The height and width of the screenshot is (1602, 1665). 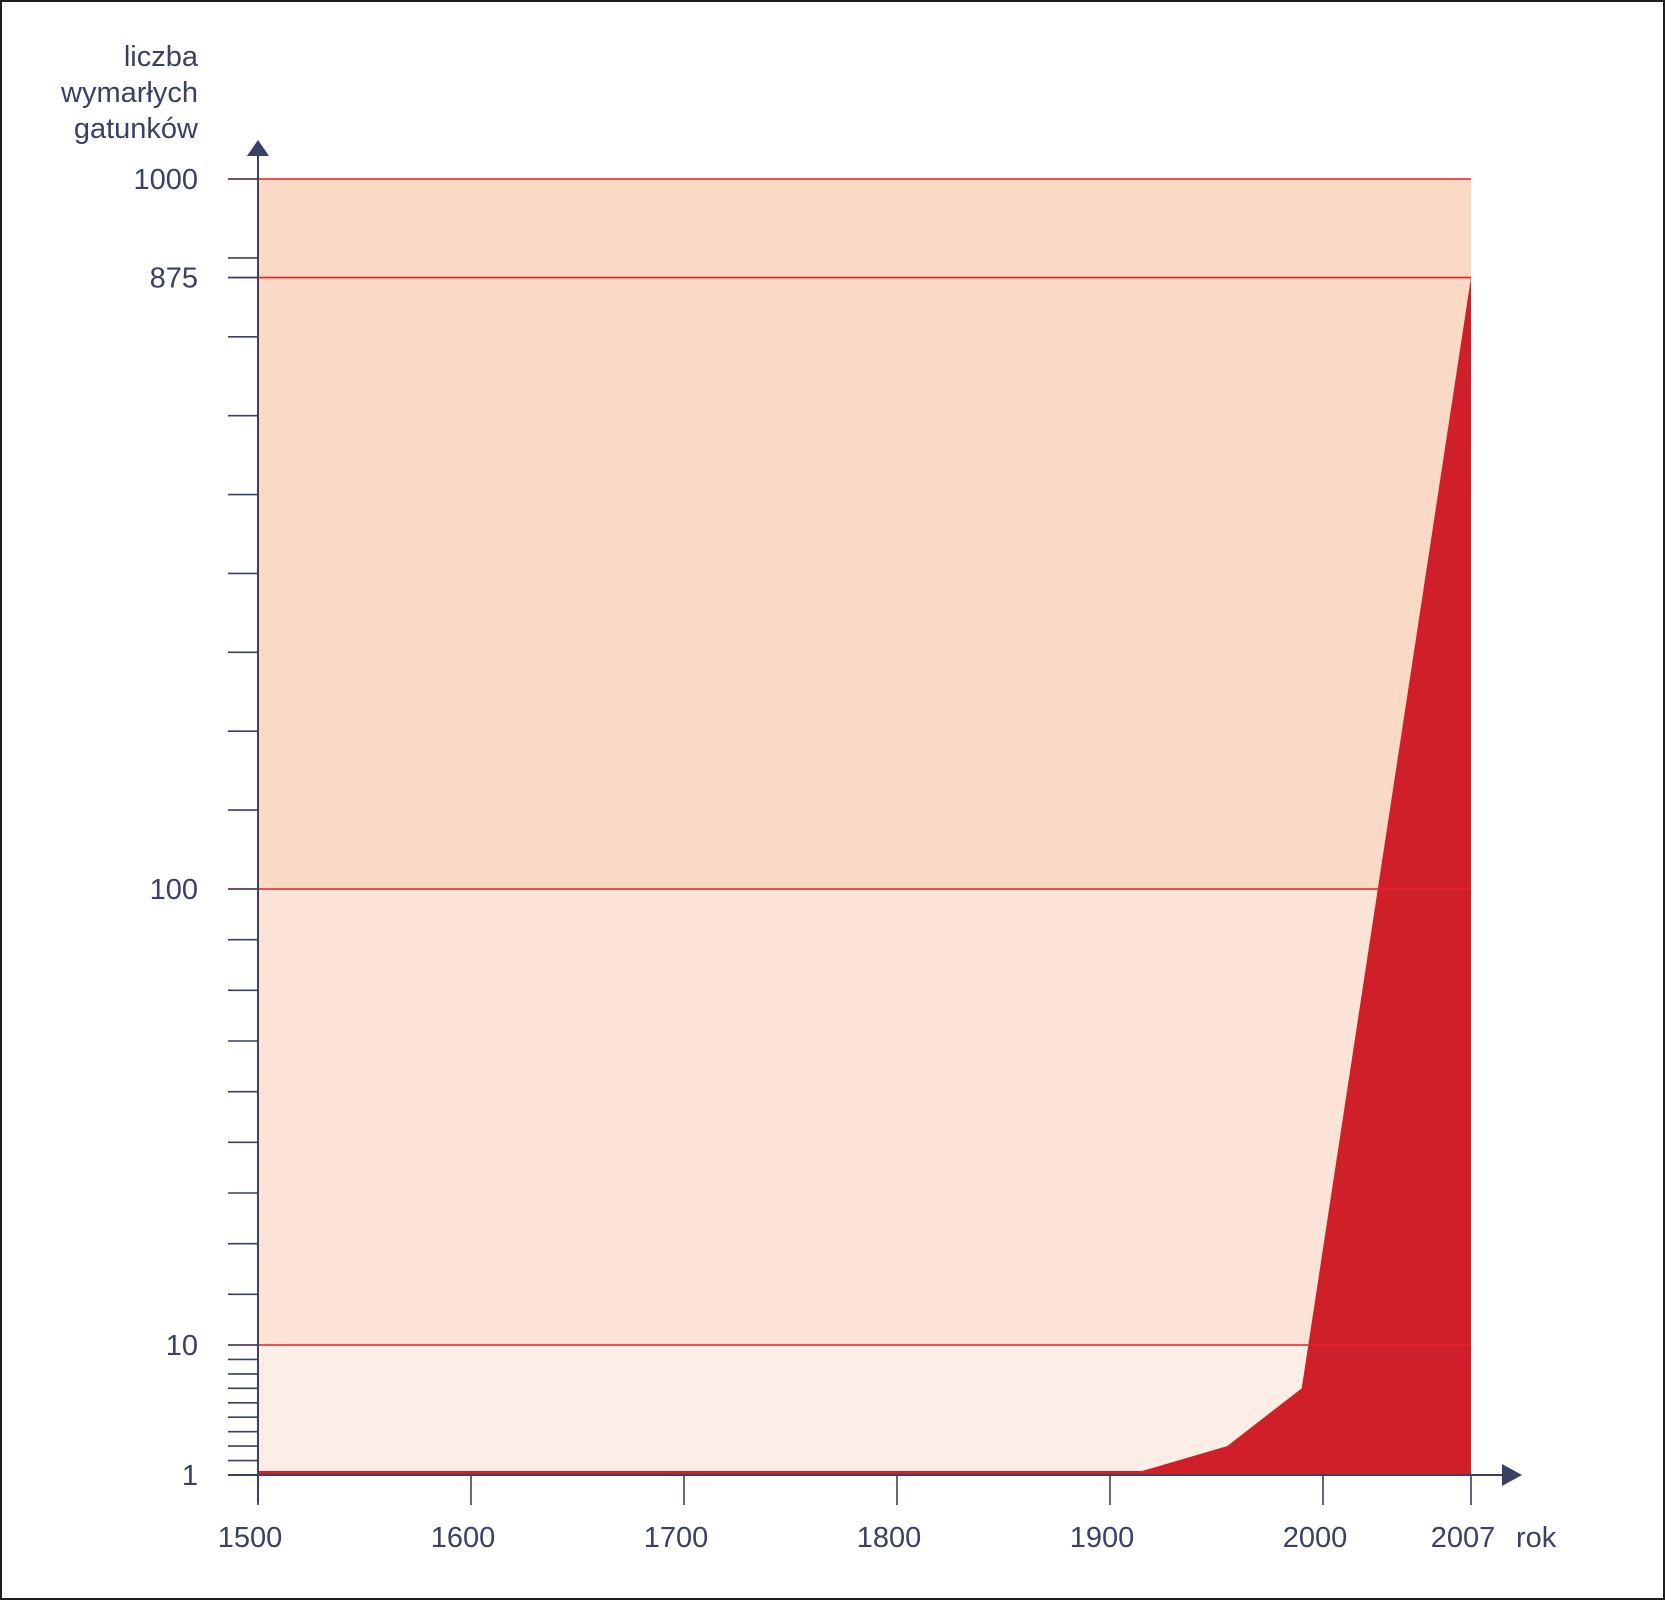 What do you see at coordinates (676, 1538) in the screenshot?
I see `x-tick-label-1700: 1700` at bounding box center [676, 1538].